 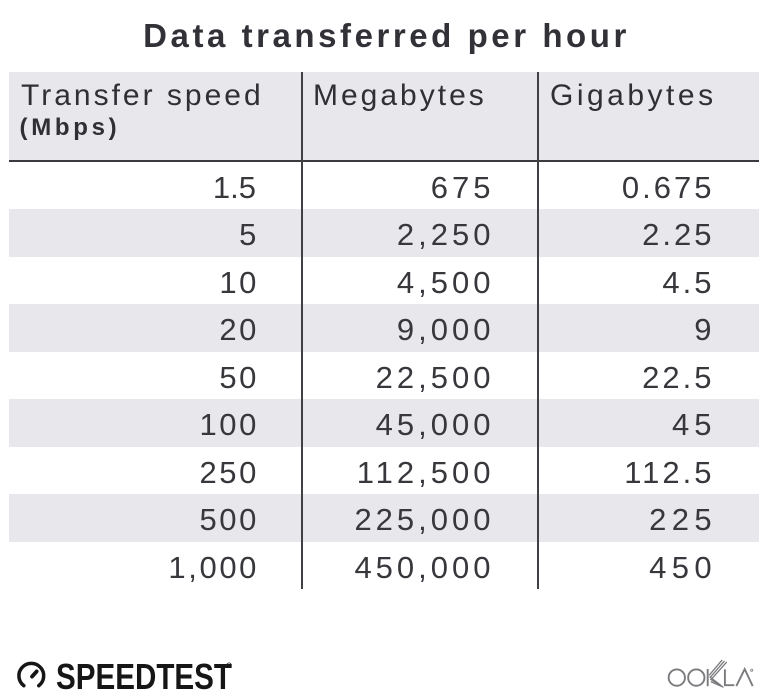 I want to click on svg-text: R, so click(x=229, y=666).